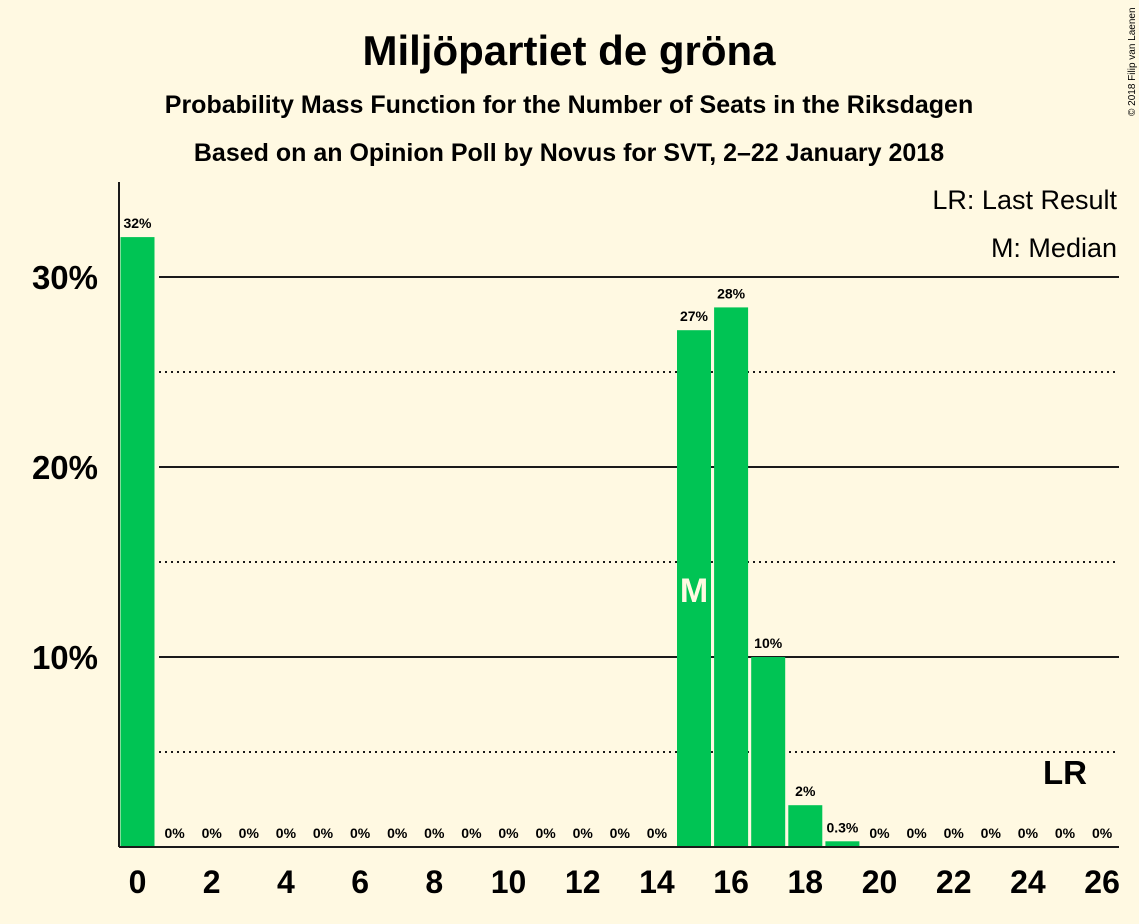 The width and height of the screenshot is (1139, 924). I want to click on last-result-marker: LR, so click(1065, 772).